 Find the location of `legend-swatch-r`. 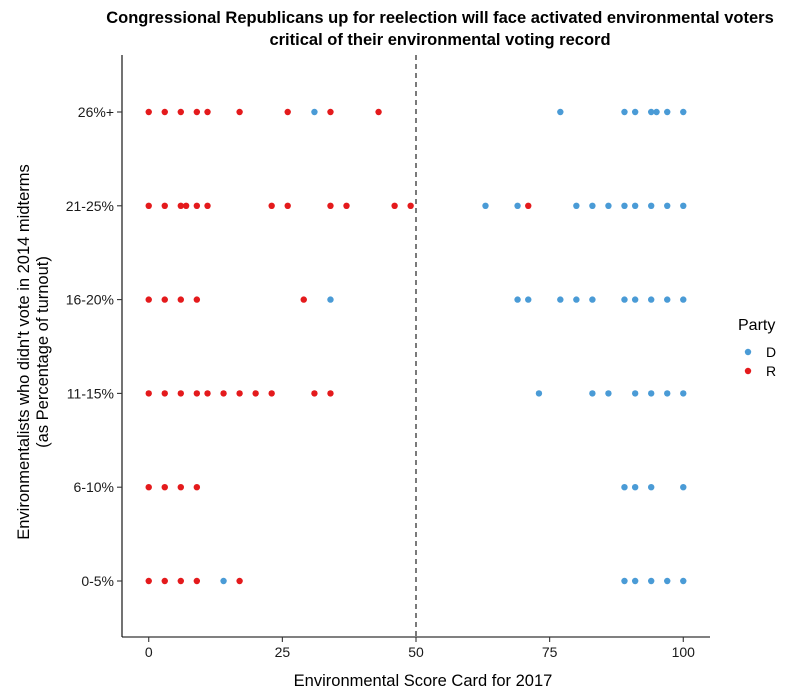

legend-swatch-r is located at coordinates (748, 371).